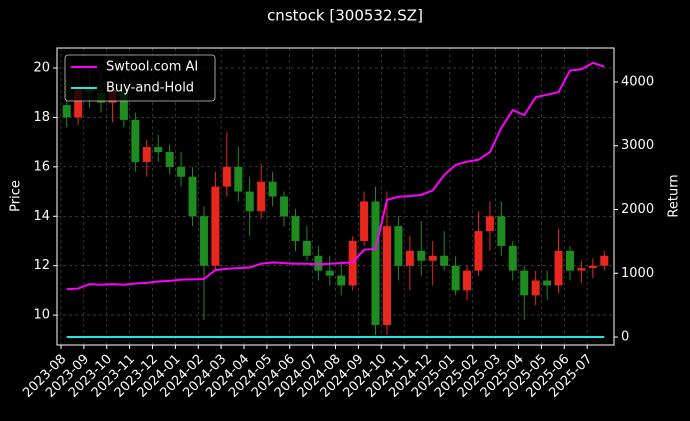  Describe the element at coordinates (41, 117) in the screenshot. I see `y-tick-label: 18` at that location.